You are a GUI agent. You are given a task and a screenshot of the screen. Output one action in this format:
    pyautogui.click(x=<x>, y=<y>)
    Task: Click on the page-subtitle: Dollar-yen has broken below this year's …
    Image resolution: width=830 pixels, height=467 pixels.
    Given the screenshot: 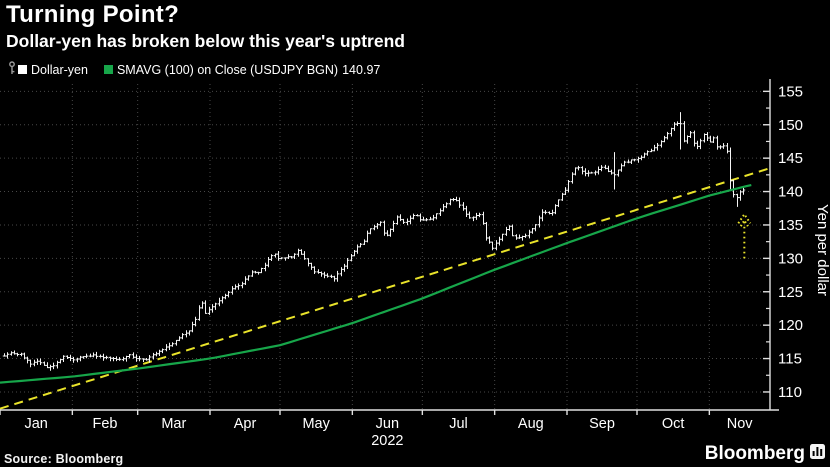 What is the action you would take?
    pyautogui.click(x=205, y=41)
    